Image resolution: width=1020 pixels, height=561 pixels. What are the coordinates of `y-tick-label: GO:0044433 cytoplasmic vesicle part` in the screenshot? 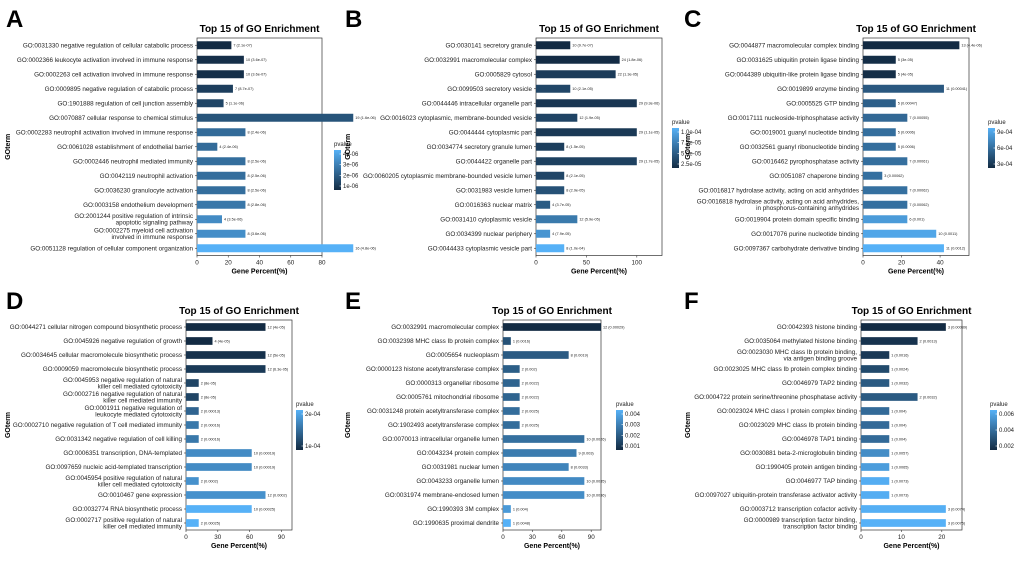 It's located at (480, 248).